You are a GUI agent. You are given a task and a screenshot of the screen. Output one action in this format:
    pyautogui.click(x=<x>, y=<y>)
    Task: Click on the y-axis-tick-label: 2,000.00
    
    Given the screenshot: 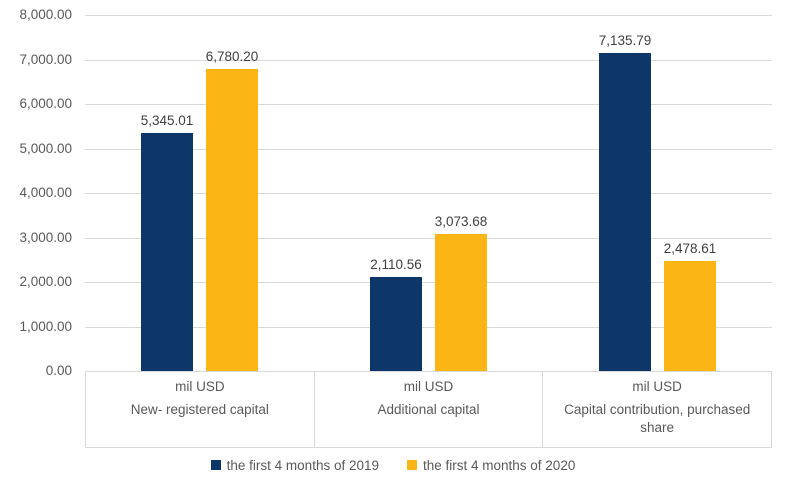 What is the action you would take?
    pyautogui.click(x=45, y=281)
    